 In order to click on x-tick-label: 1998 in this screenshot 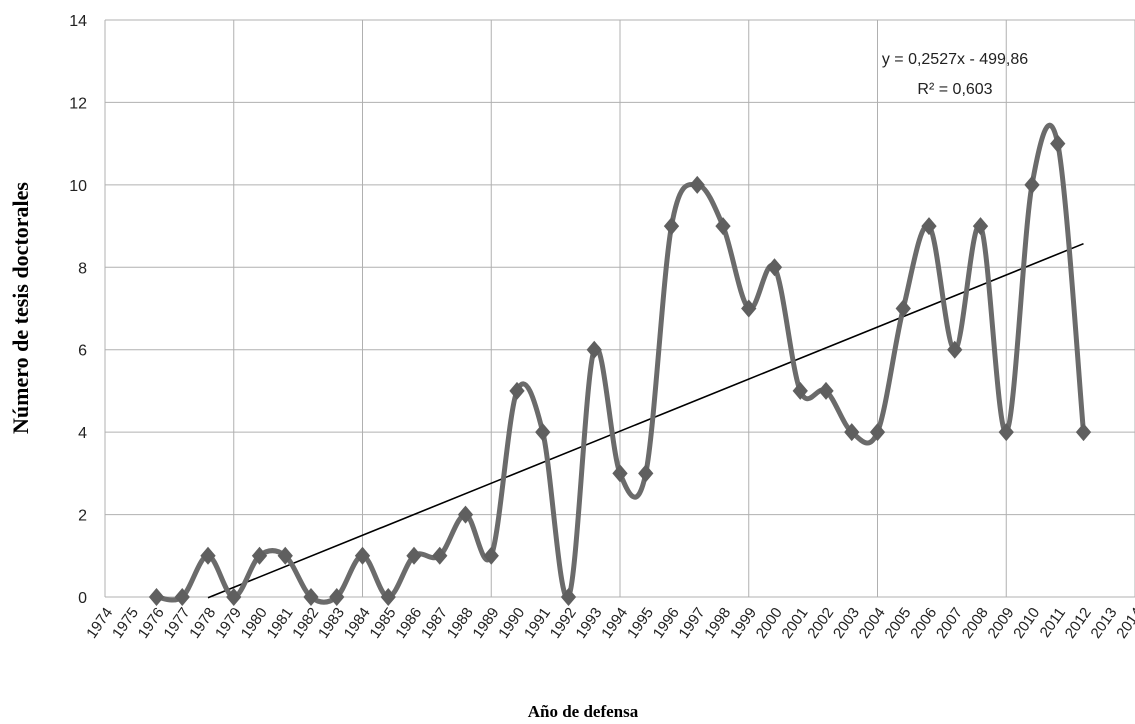, I will do `click(717, 623)`.